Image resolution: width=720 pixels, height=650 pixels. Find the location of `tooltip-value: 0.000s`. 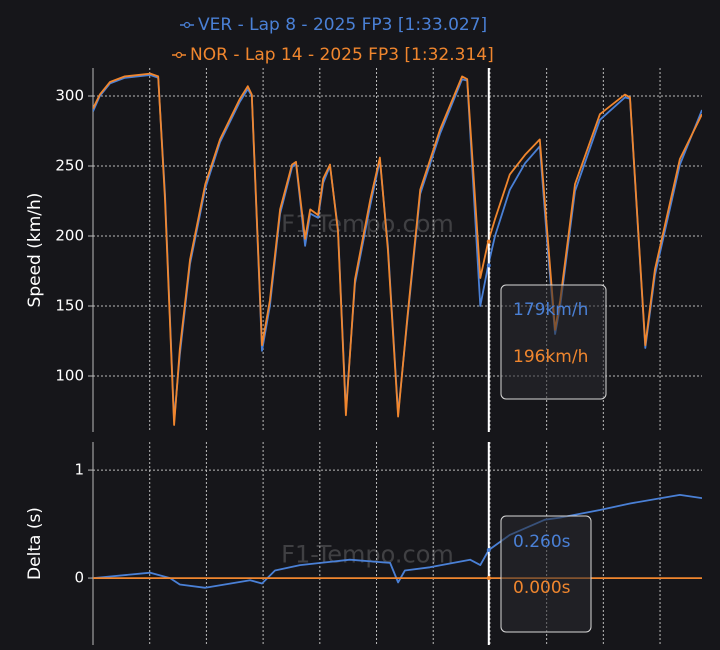

tooltip-value: 0.000s is located at coordinates (542, 588).